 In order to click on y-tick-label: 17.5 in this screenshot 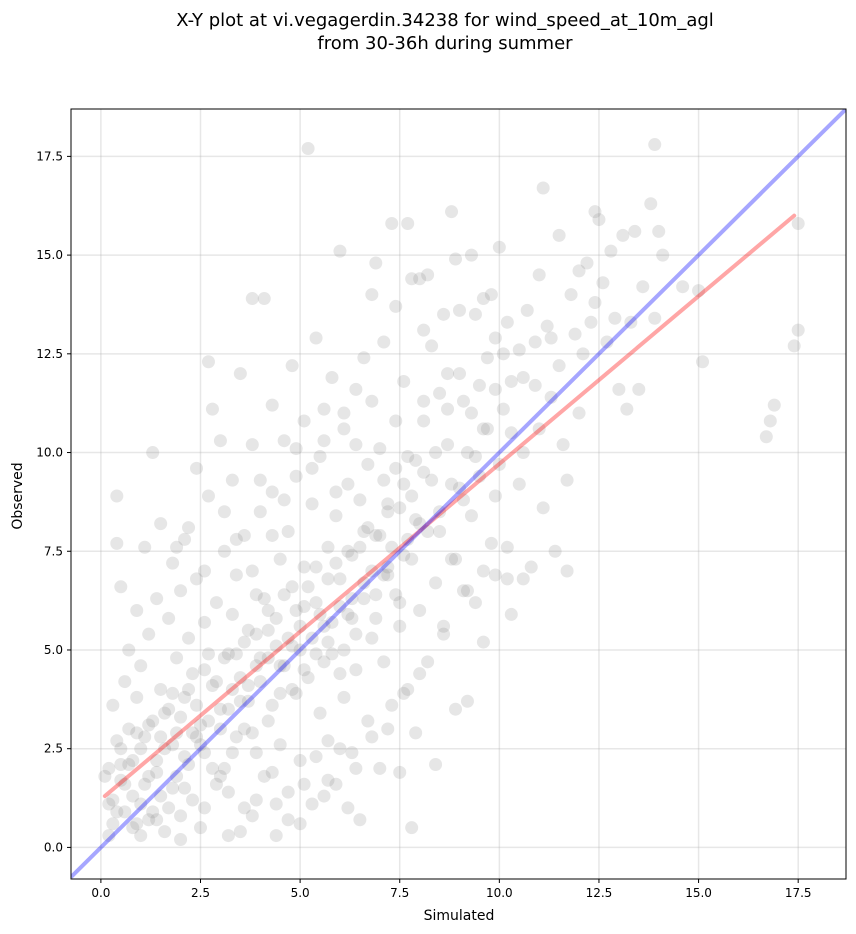, I will do `click(49, 156)`.